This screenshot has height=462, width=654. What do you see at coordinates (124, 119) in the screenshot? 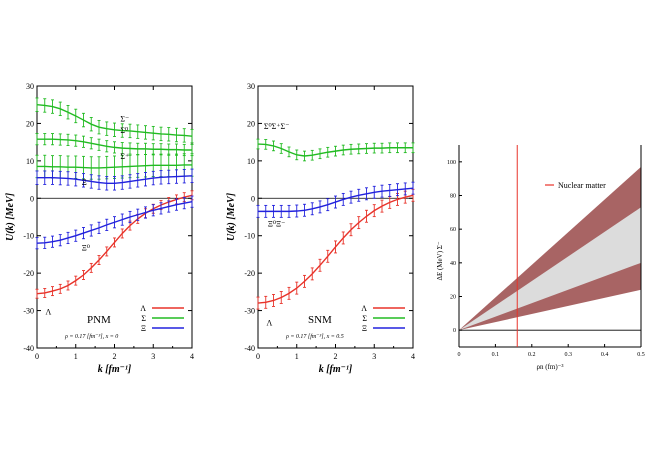
I see `series-annotation: Σ⁻` at bounding box center [124, 119].